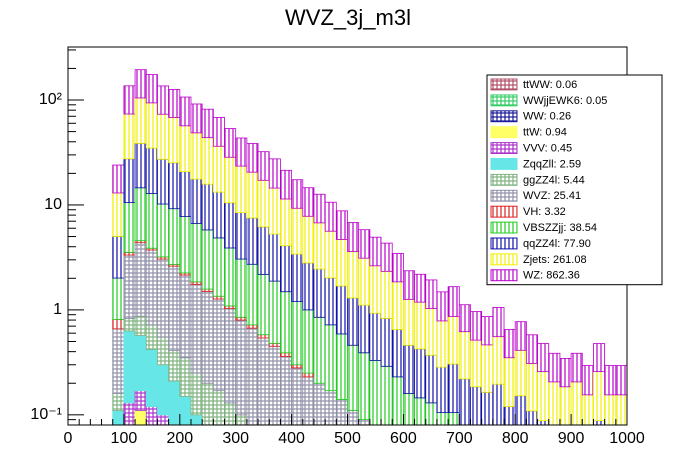 This screenshot has width=696, height=472. I want to click on x-tick-label: 100, so click(124, 438).